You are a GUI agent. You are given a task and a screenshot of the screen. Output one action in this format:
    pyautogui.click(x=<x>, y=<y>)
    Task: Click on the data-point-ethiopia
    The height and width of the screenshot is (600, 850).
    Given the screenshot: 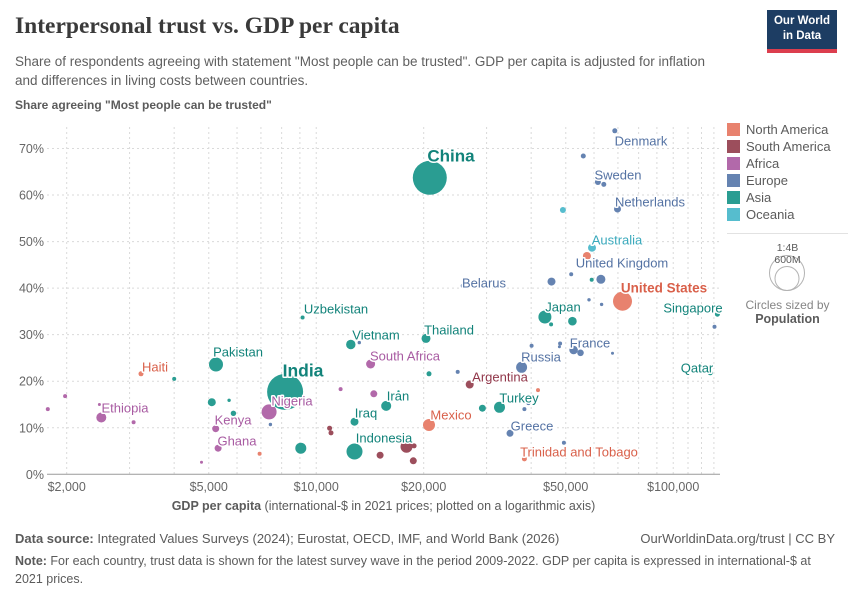 What is the action you would take?
    pyautogui.click(x=101, y=417)
    